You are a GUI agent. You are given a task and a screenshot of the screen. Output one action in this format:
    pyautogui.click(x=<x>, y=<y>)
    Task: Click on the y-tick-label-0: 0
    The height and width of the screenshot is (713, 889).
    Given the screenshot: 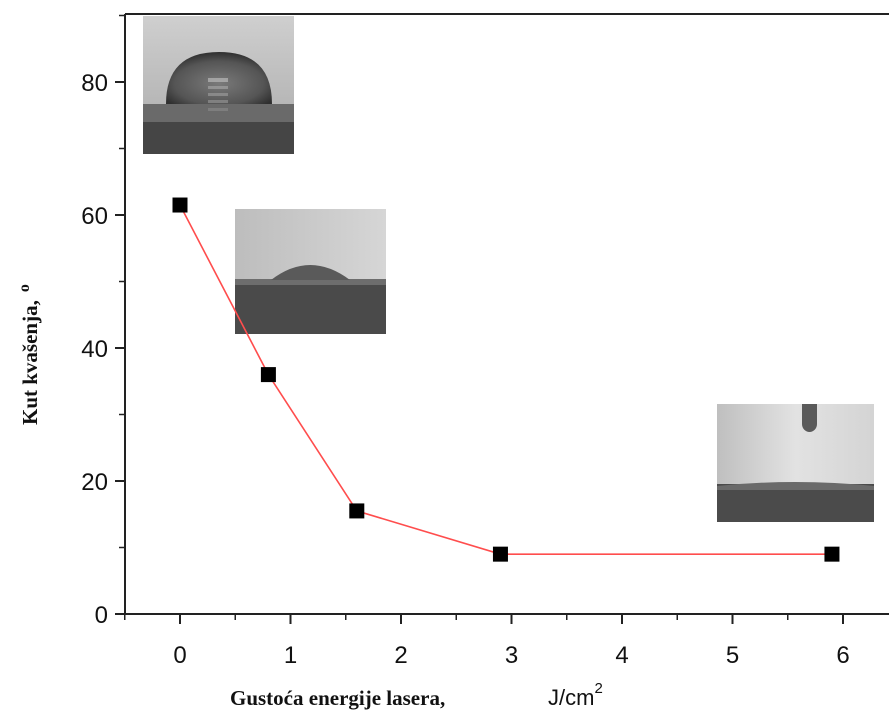 What is the action you would take?
    pyautogui.click(x=101, y=615)
    